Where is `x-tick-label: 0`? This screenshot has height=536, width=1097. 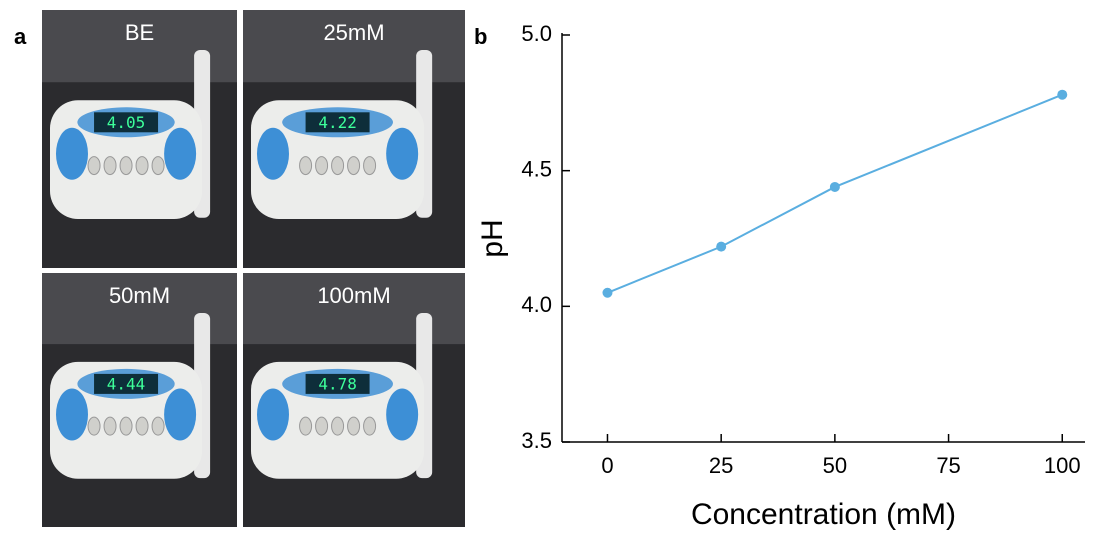
x-tick-label: 0 is located at coordinates (607, 465).